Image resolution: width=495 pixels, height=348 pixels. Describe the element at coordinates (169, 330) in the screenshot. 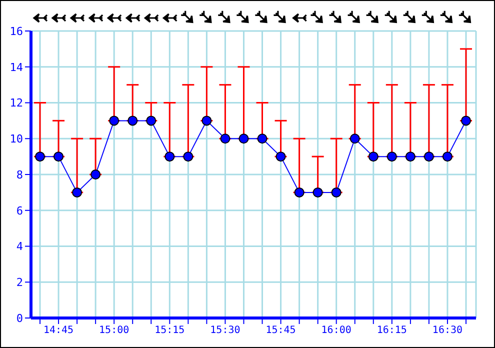

I see `x-tick-label: 15:15` at that location.